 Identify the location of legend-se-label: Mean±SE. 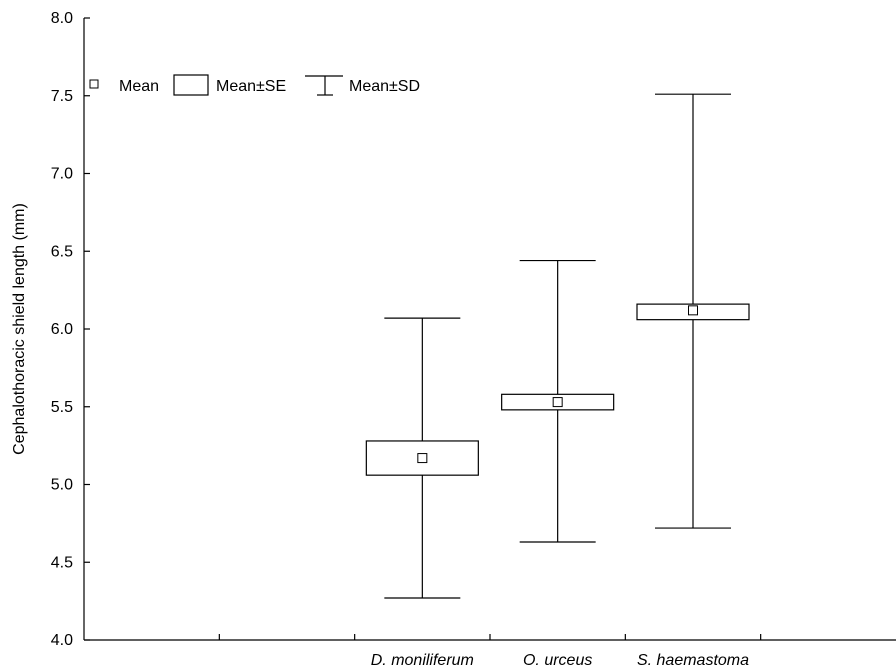
(251, 86).